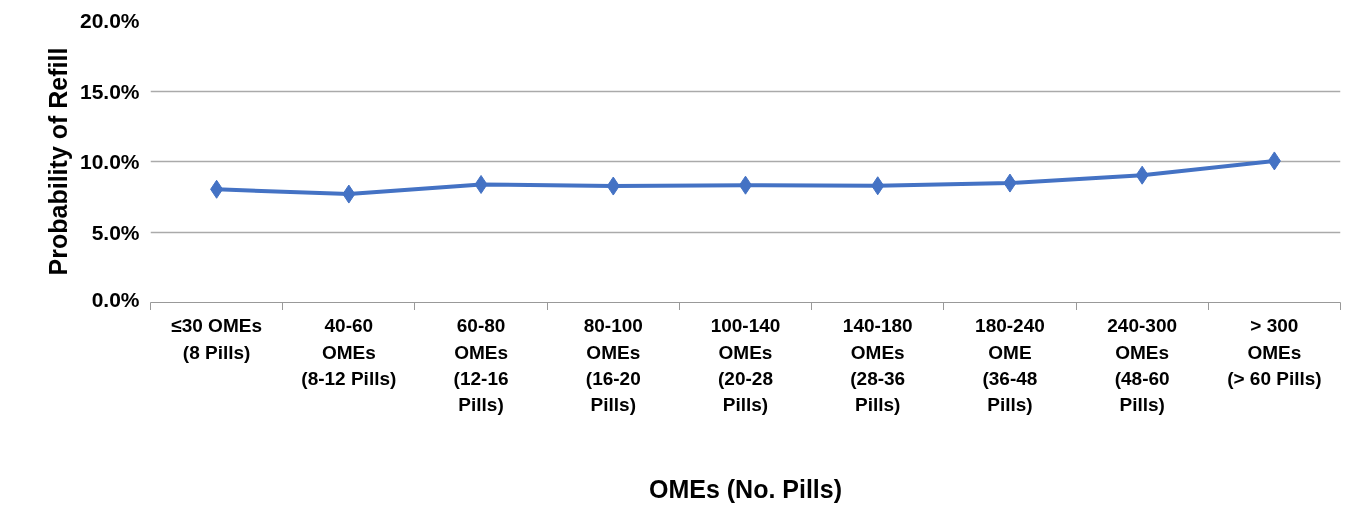 The width and height of the screenshot is (1368, 518). Describe the element at coordinates (613, 365) in the screenshot. I see `x-tick-label: 80-100 OMEs (16-20 Pills)` at that location.